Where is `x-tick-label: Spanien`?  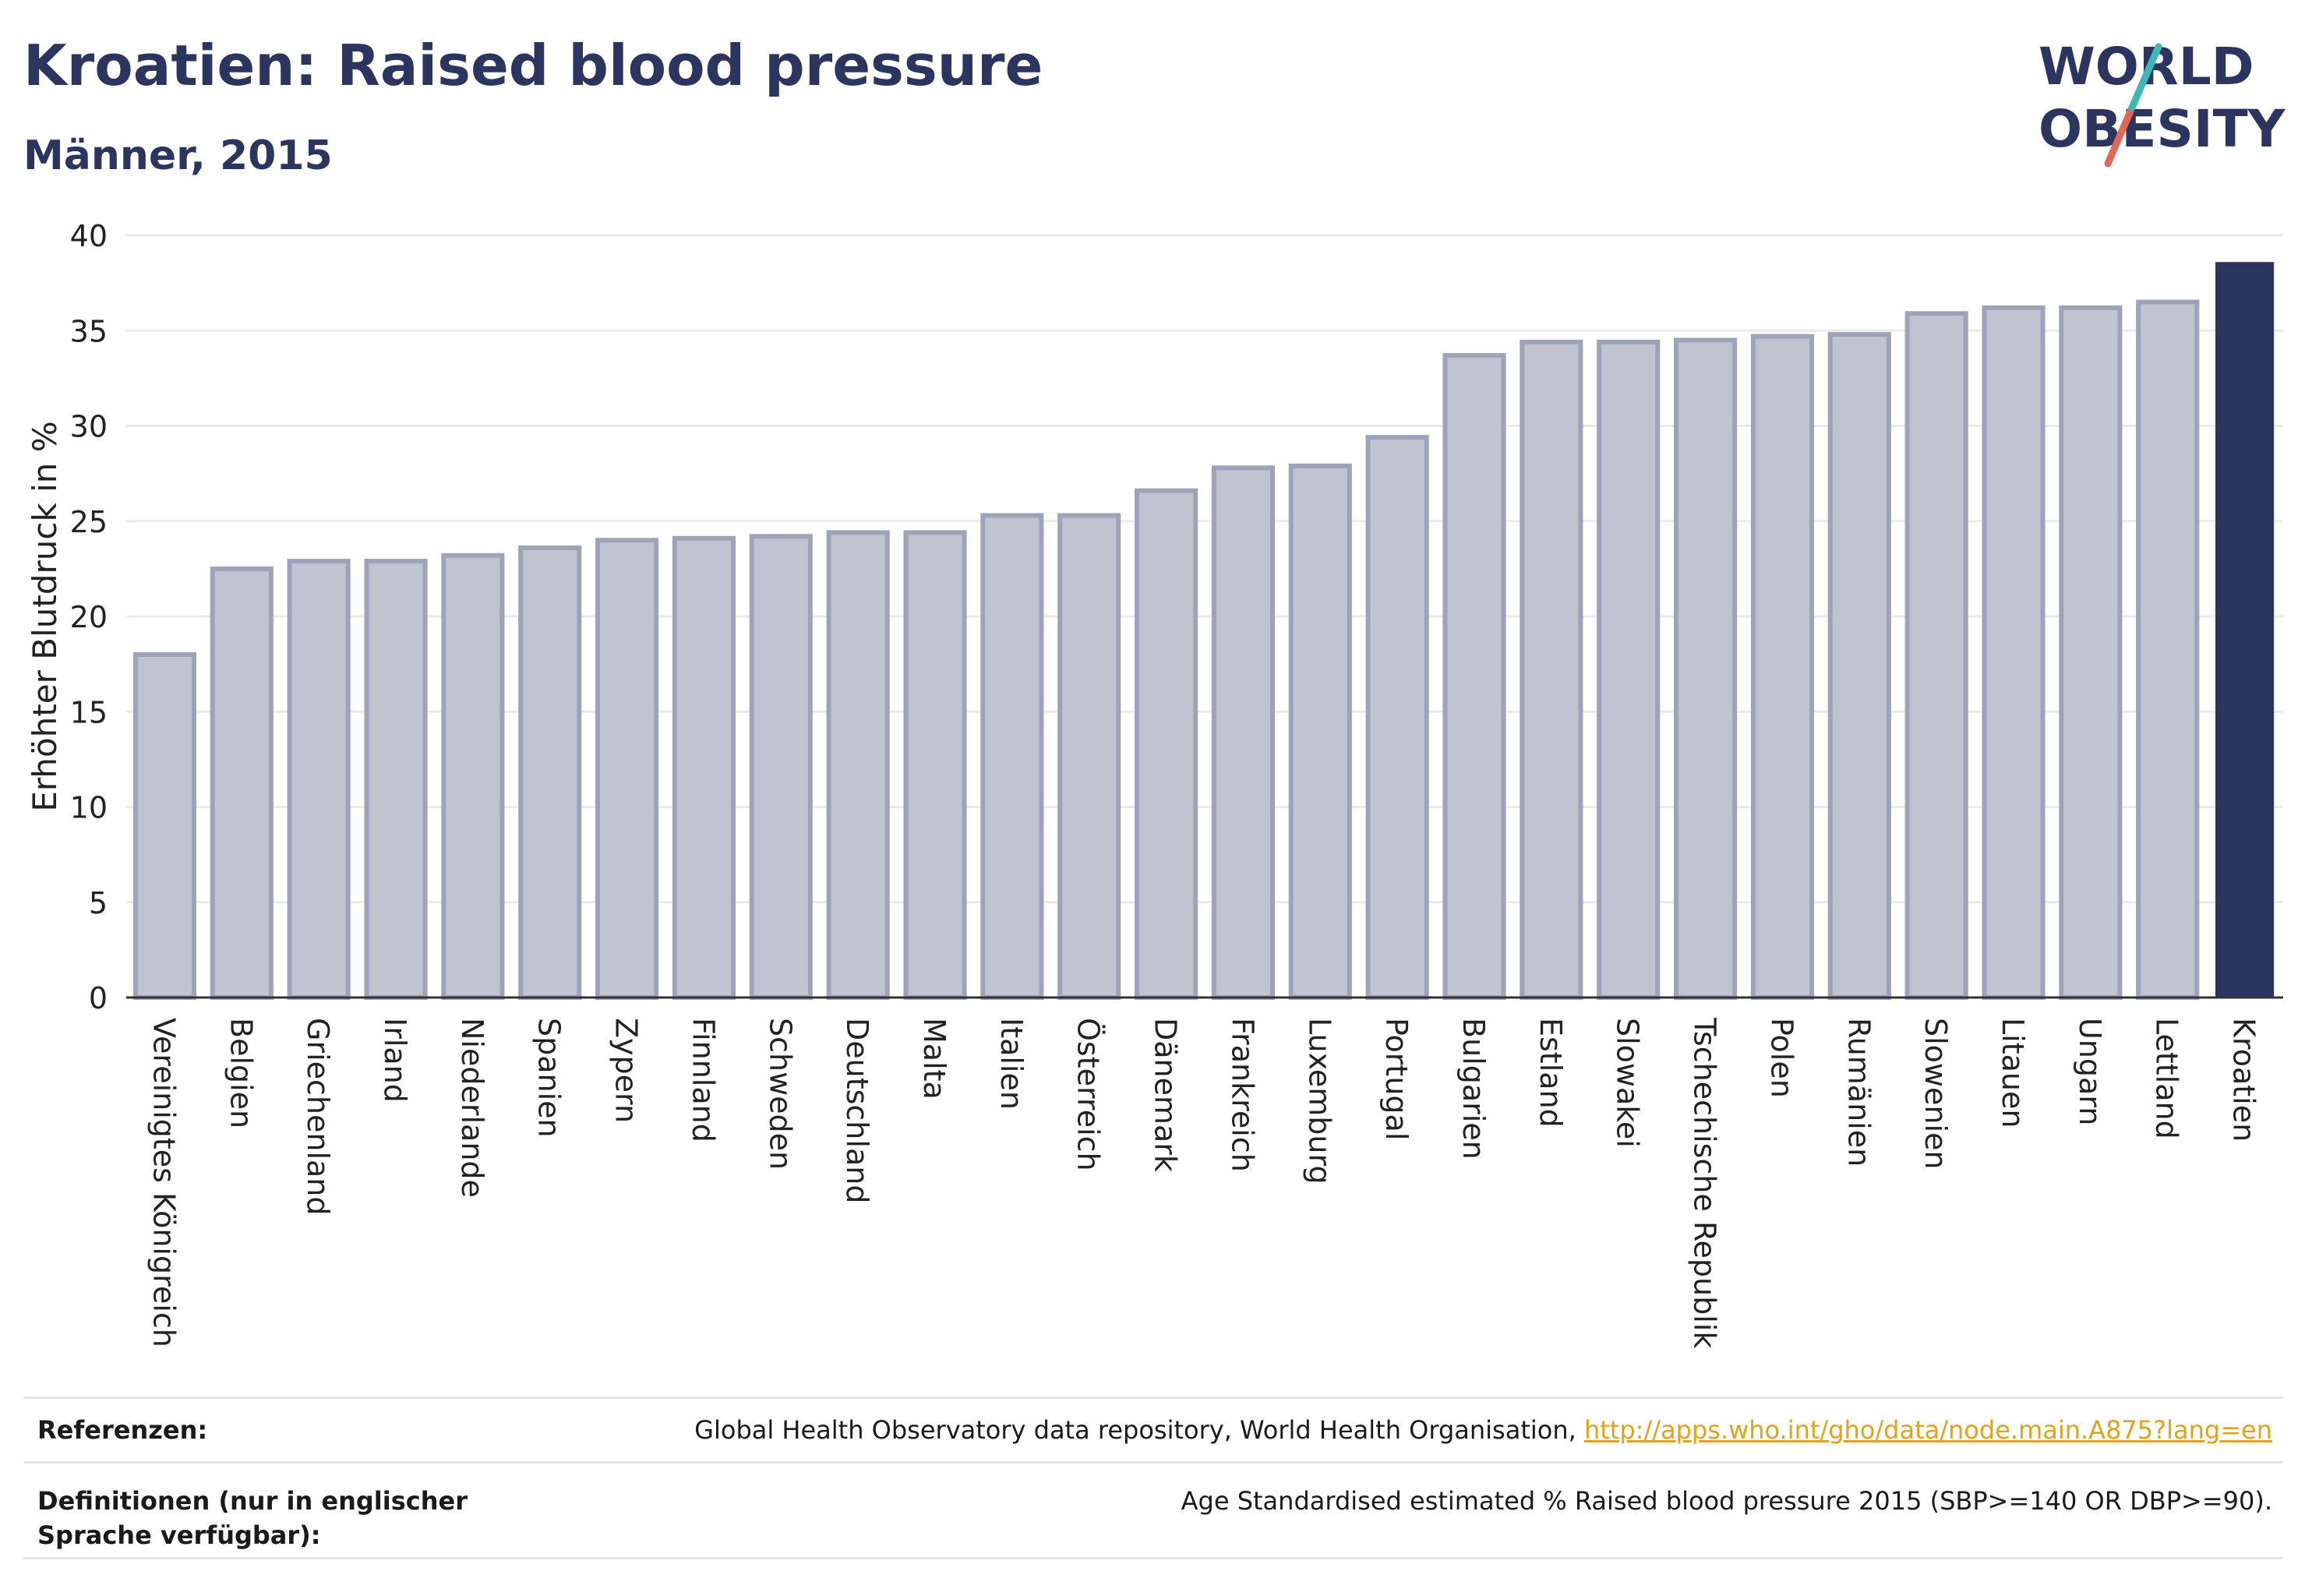 x-tick-label: Spanien is located at coordinates (549, 1078).